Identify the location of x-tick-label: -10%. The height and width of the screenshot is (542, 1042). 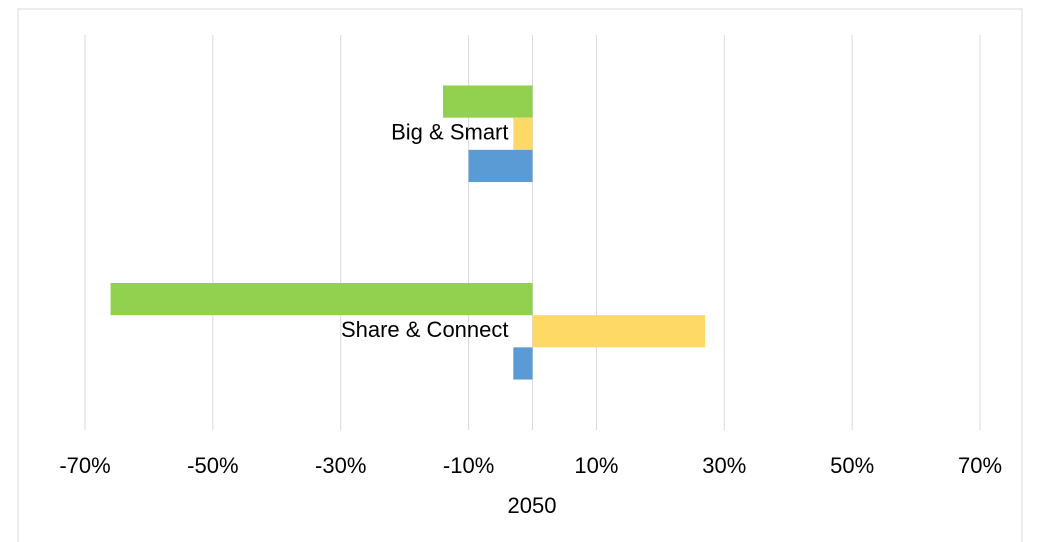
(468, 465).